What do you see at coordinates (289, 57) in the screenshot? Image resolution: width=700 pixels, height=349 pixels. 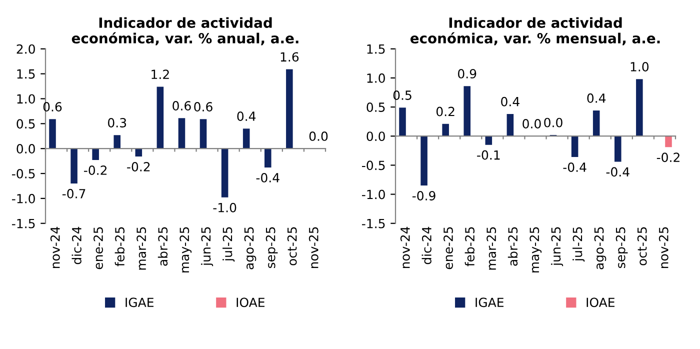 I see `data-label: 1.6` at bounding box center [289, 57].